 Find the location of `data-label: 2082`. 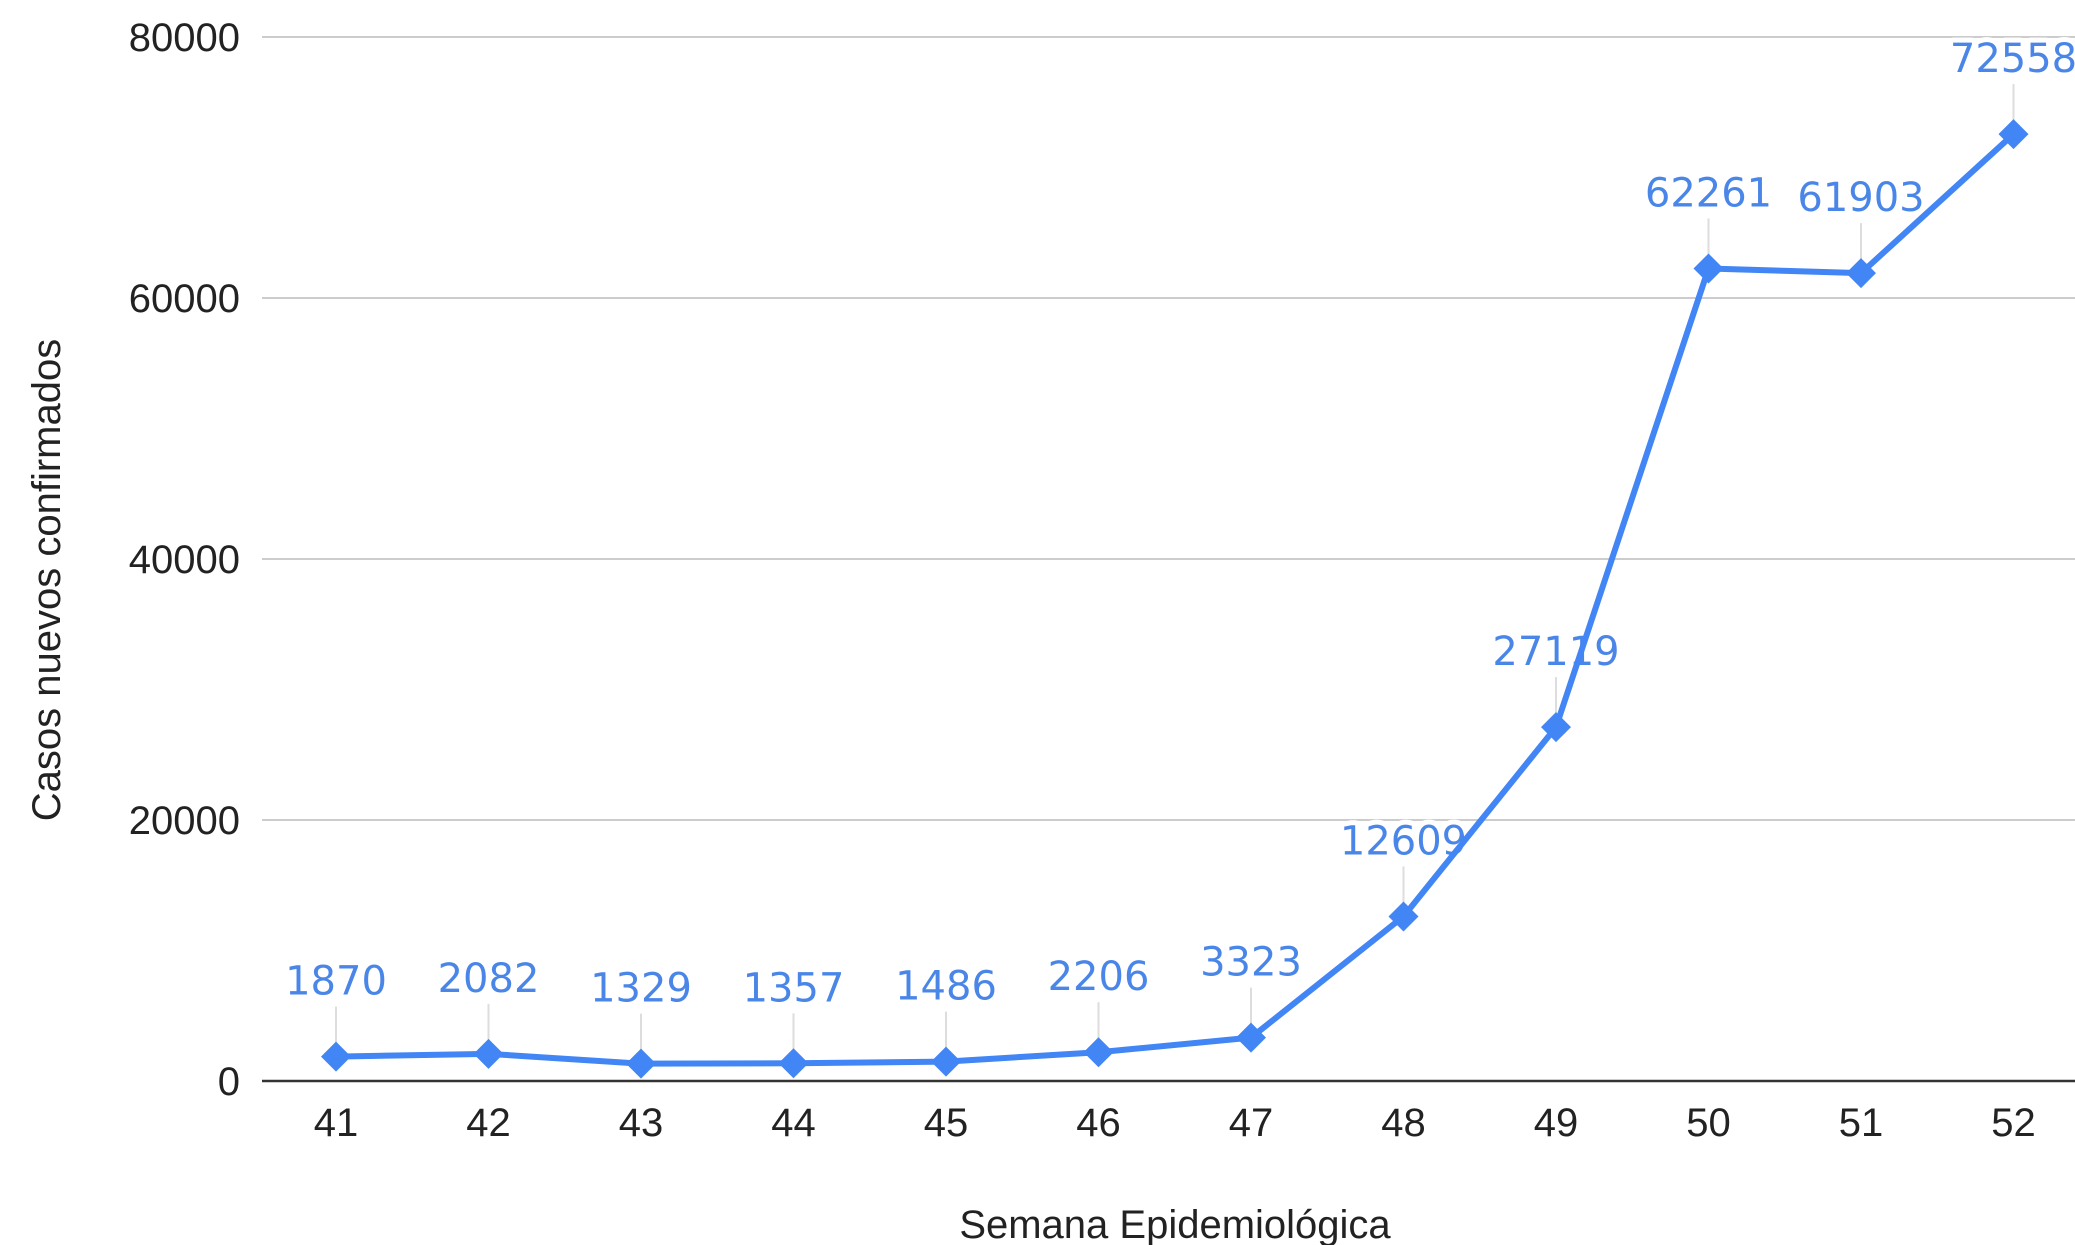

data-label: 2082 is located at coordinates (489, 979).